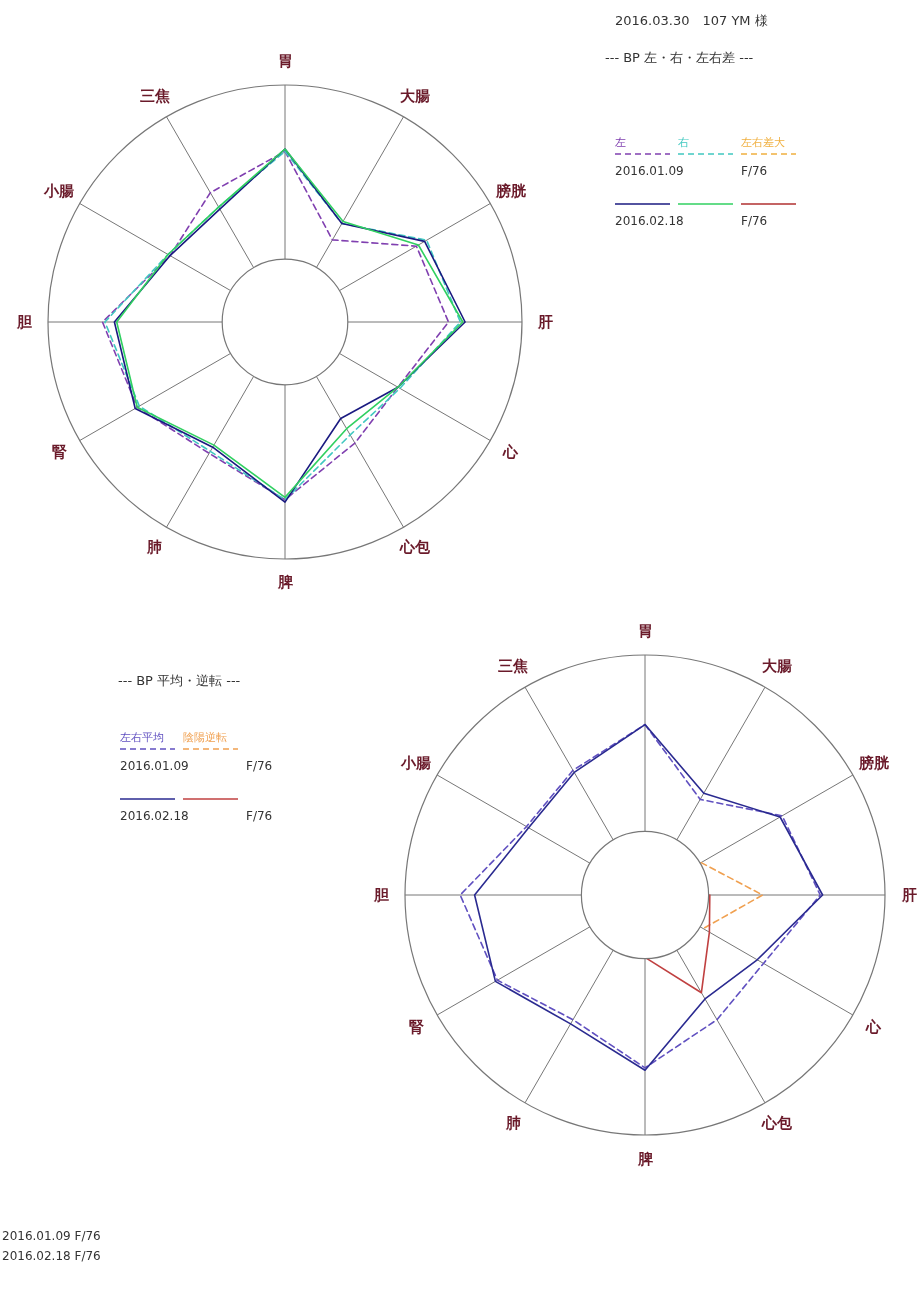 The image size is (919, 1300). Describe the element at coordinates (205, 737) in the screenshot. I see `text: 陰陽逆転` at that location.